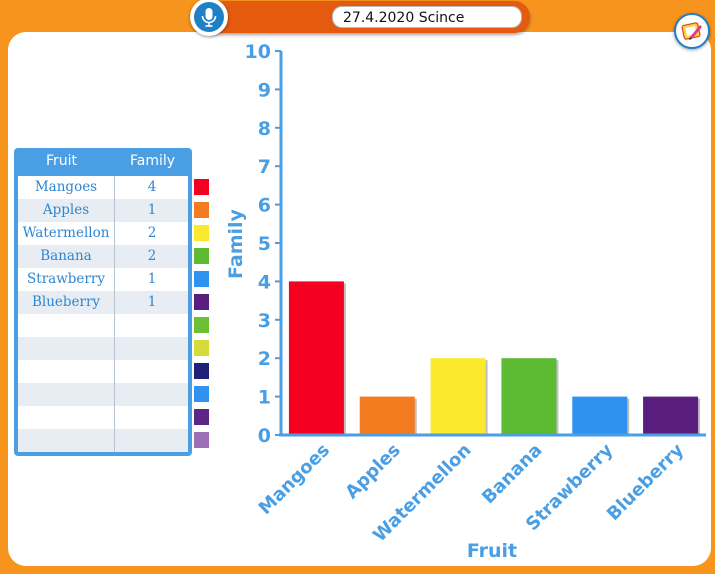  What do you see at coordinates (512, 474) in the screenshot?
I see `x-tick-label: Banana` at bounding box center [512, 474].